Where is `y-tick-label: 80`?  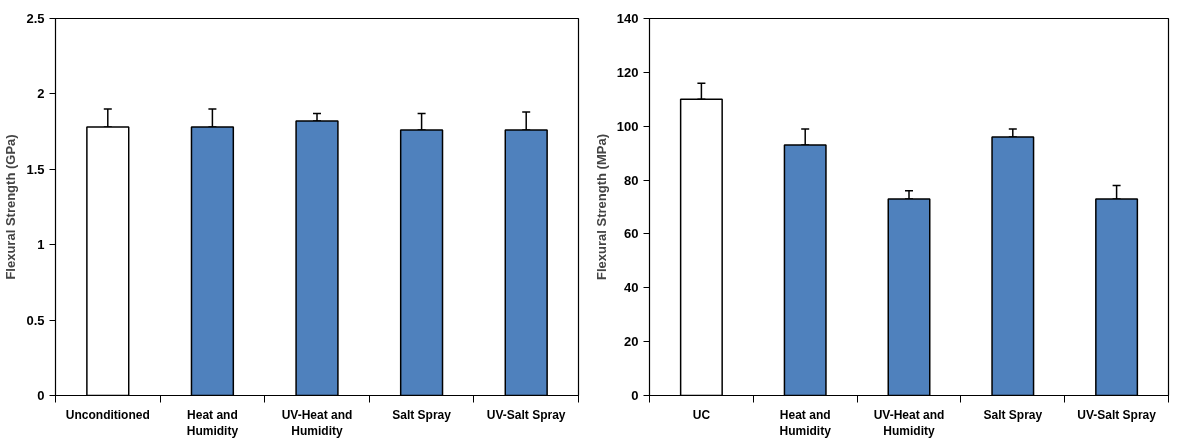
y-tick-label: 80 is located at coordinates (631, 180).